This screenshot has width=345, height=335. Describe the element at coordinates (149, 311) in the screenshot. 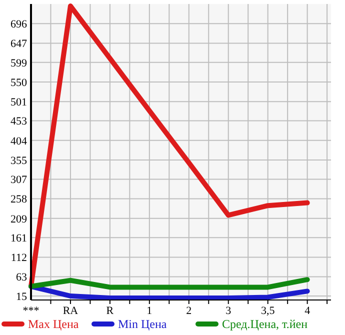

I see `x-tick-label: 1` at that location.